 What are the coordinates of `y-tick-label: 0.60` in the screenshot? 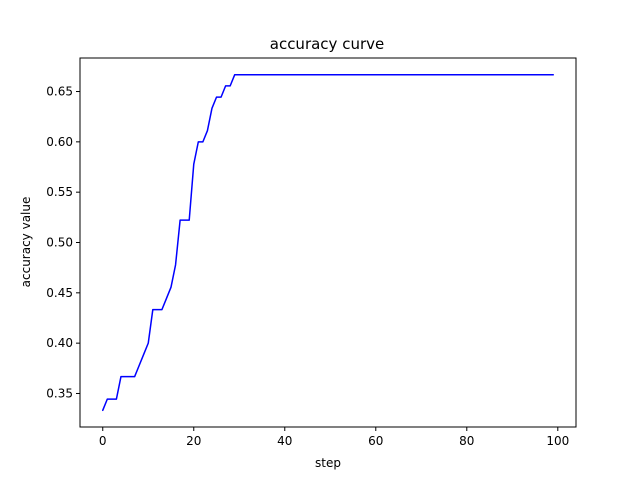 It's located at (59, 142).